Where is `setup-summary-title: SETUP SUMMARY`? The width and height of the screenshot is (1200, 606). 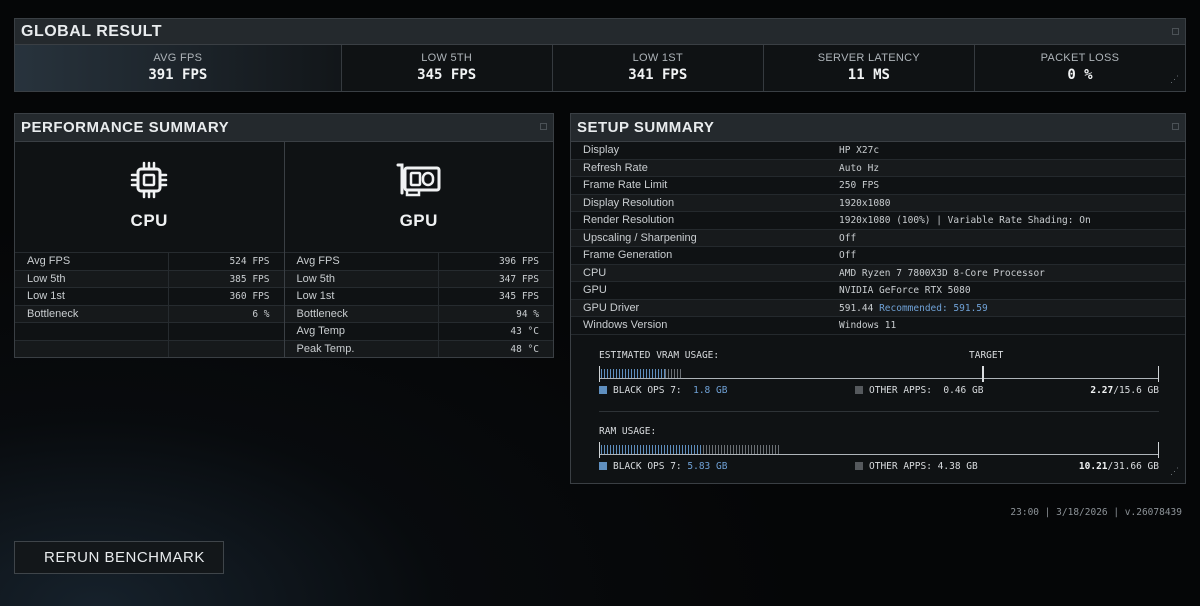
setup-summary-title: SETUP SUMMARY is located at coordinates (878, 128).